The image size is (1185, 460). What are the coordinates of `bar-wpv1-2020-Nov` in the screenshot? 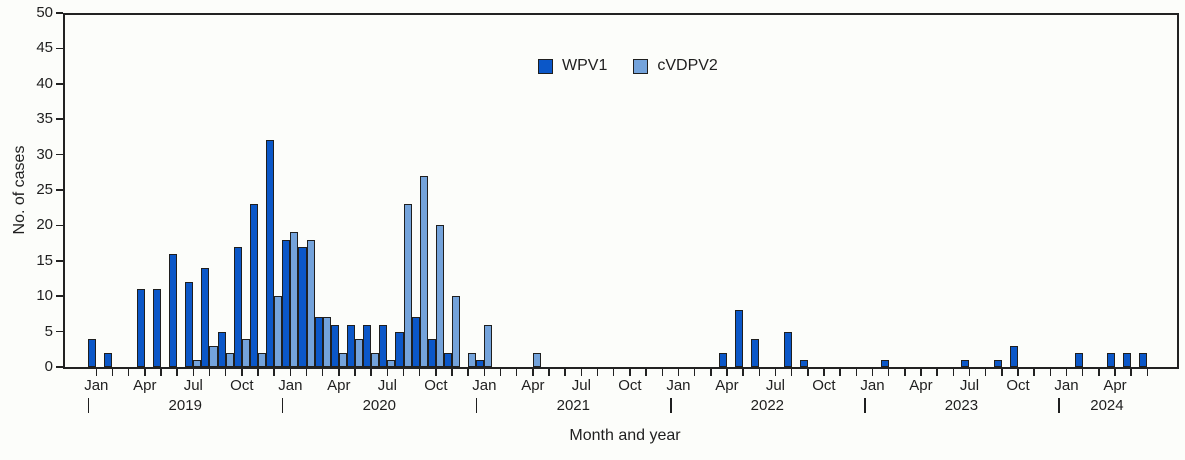 It's located at (448, 360).